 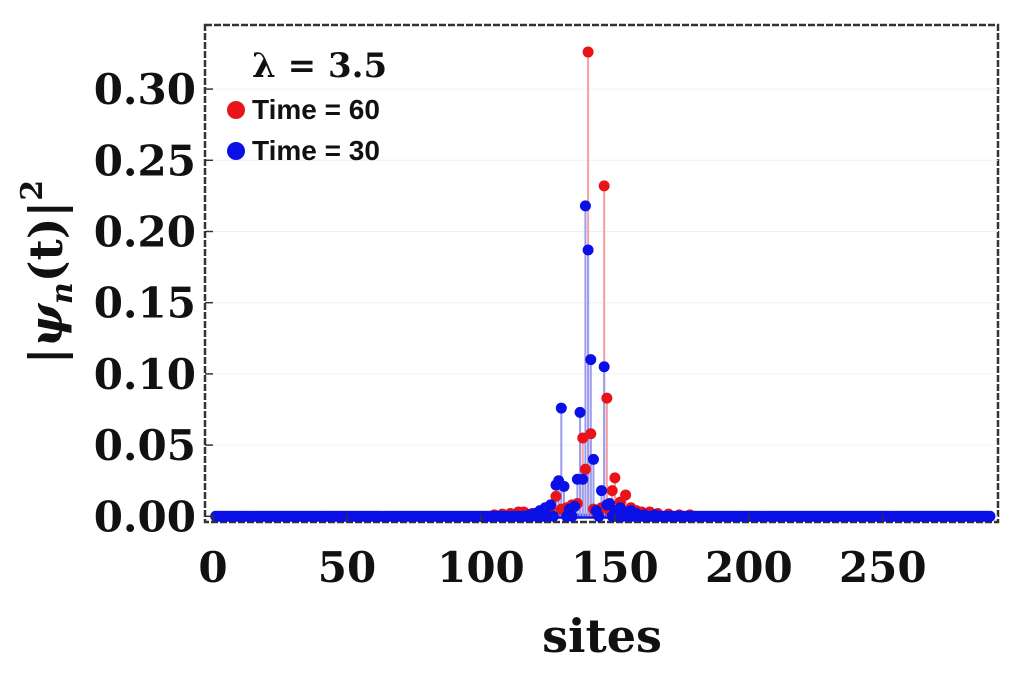 What do you see at coordinates (145, 231) in the screenshot?
I see `y-tick-label-4: 0.20` at bounding box center [145, 231].